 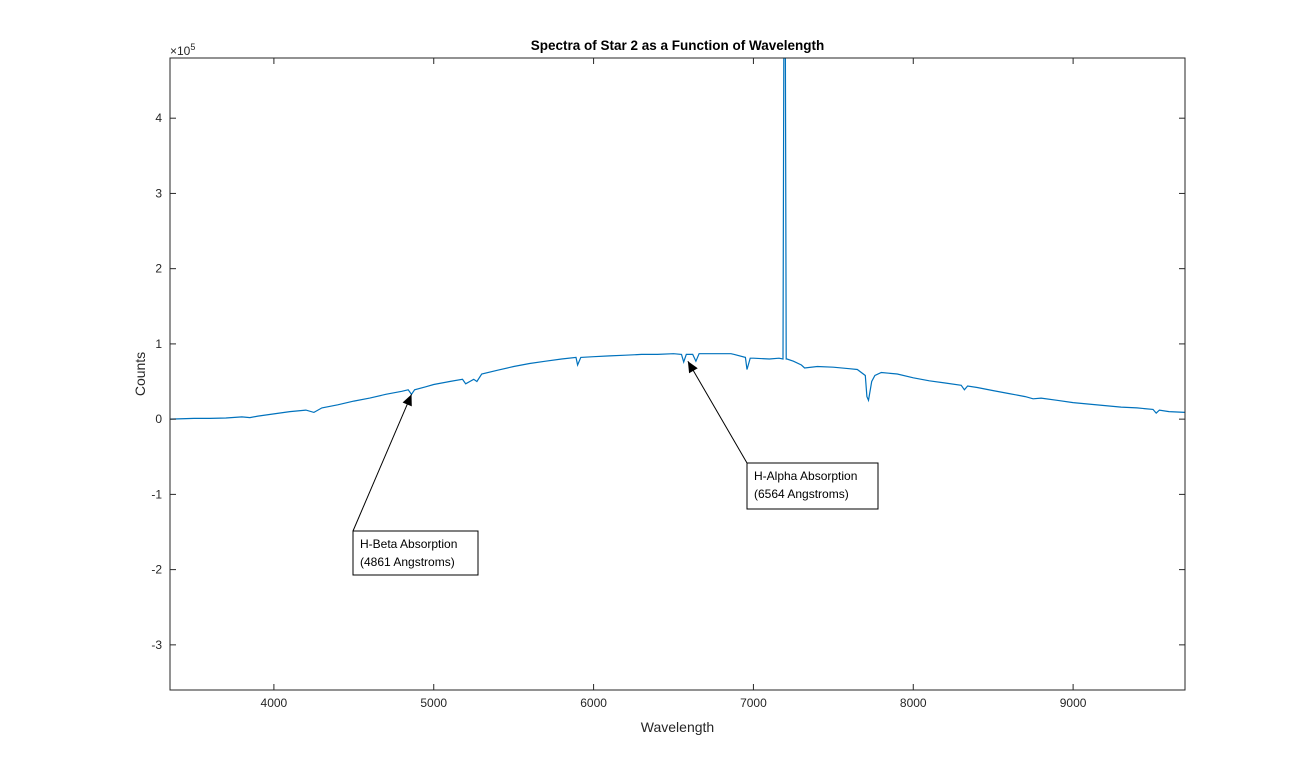 What do you see at coordinates (158, 269) in the screenshot?
I see `y-tick-label: 2` at bounding box center [158, 269].